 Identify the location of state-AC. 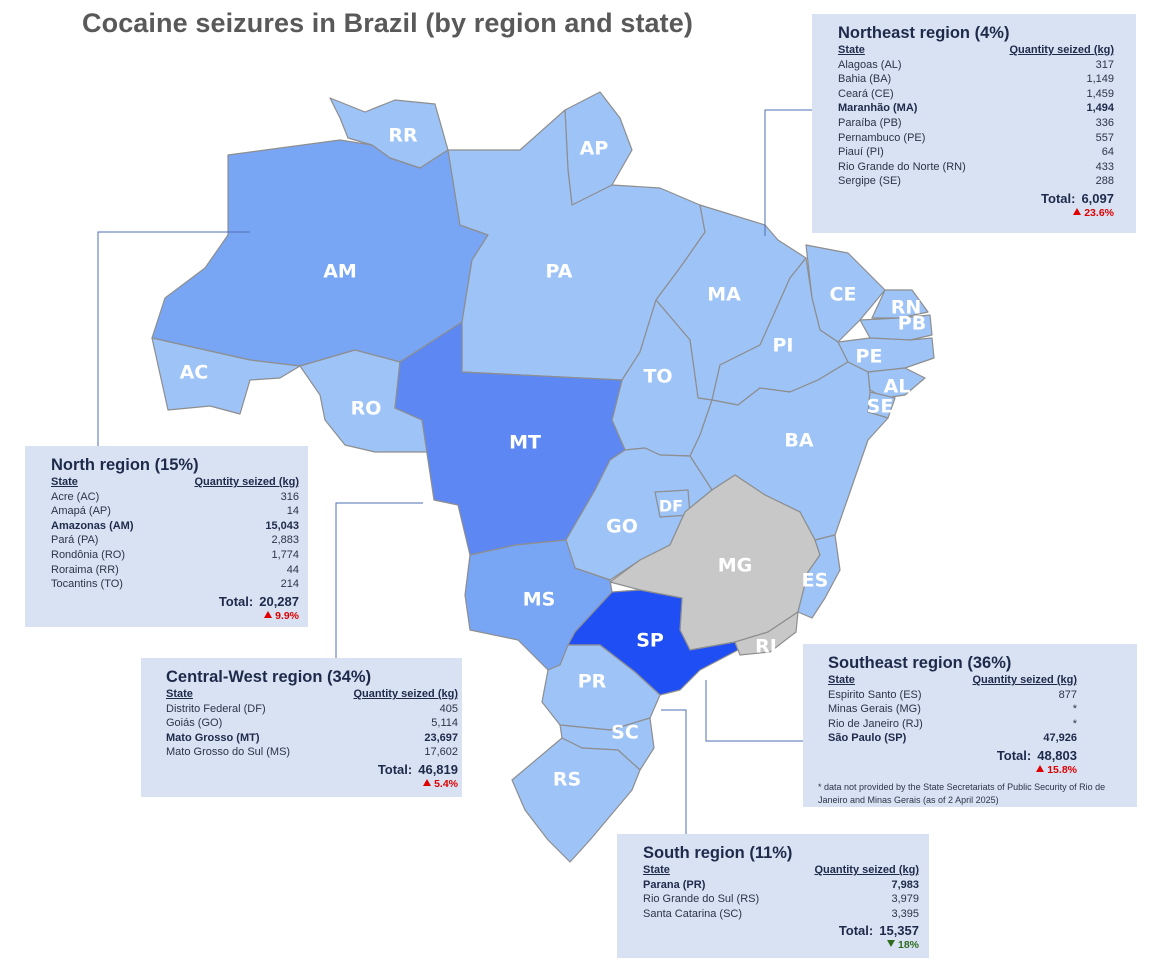
(226, 376).